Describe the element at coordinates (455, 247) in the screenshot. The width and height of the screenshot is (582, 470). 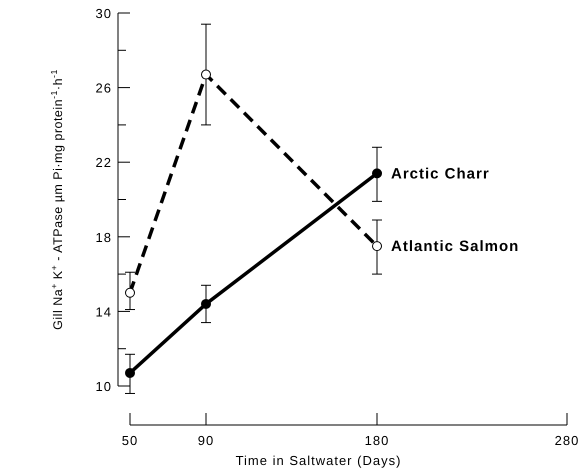
I see `series-label: Atlantic Salmon` at that location.